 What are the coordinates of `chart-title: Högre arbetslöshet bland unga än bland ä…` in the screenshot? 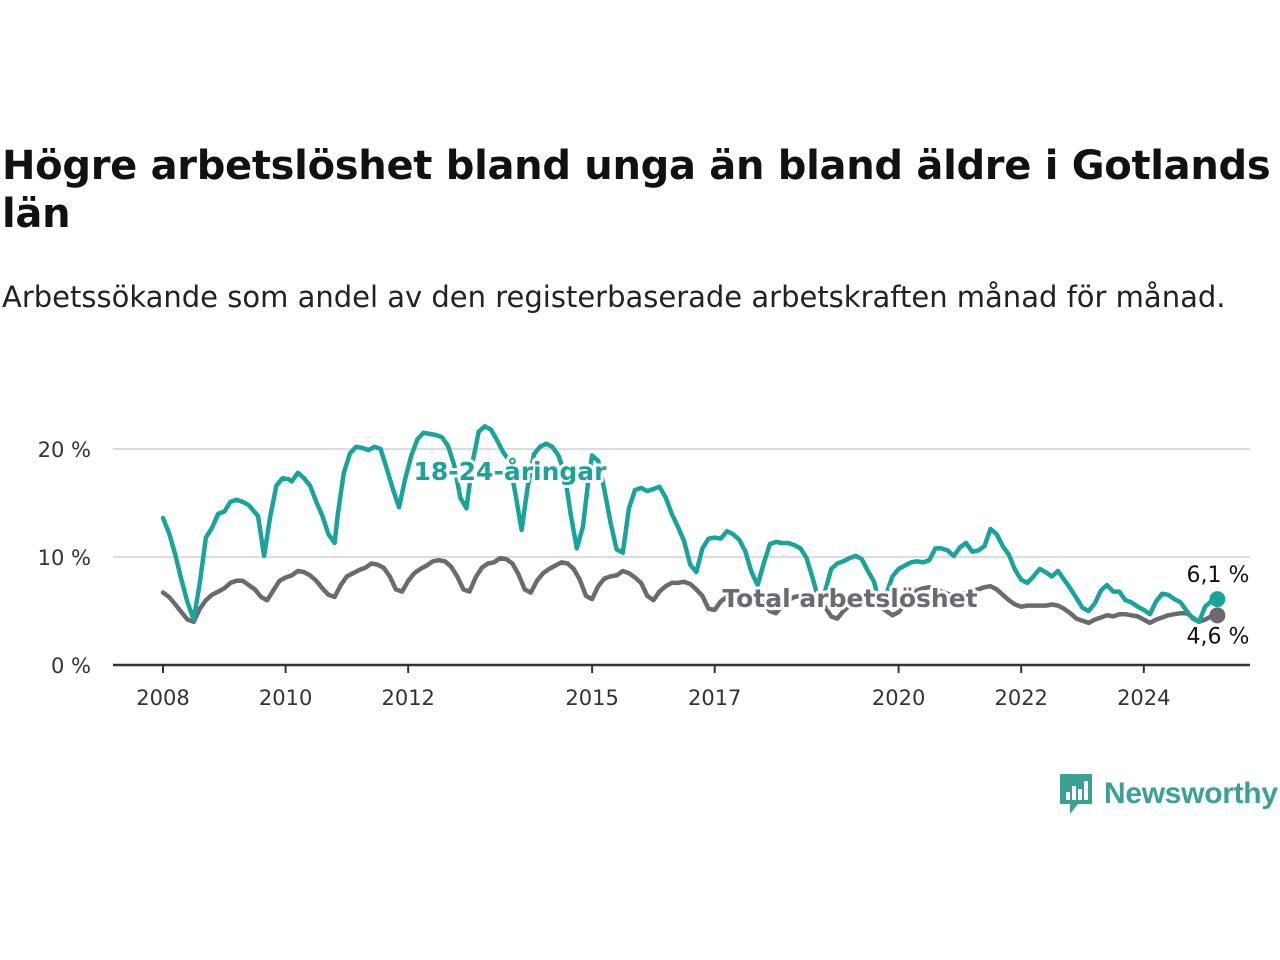 It's located at (636, 190).